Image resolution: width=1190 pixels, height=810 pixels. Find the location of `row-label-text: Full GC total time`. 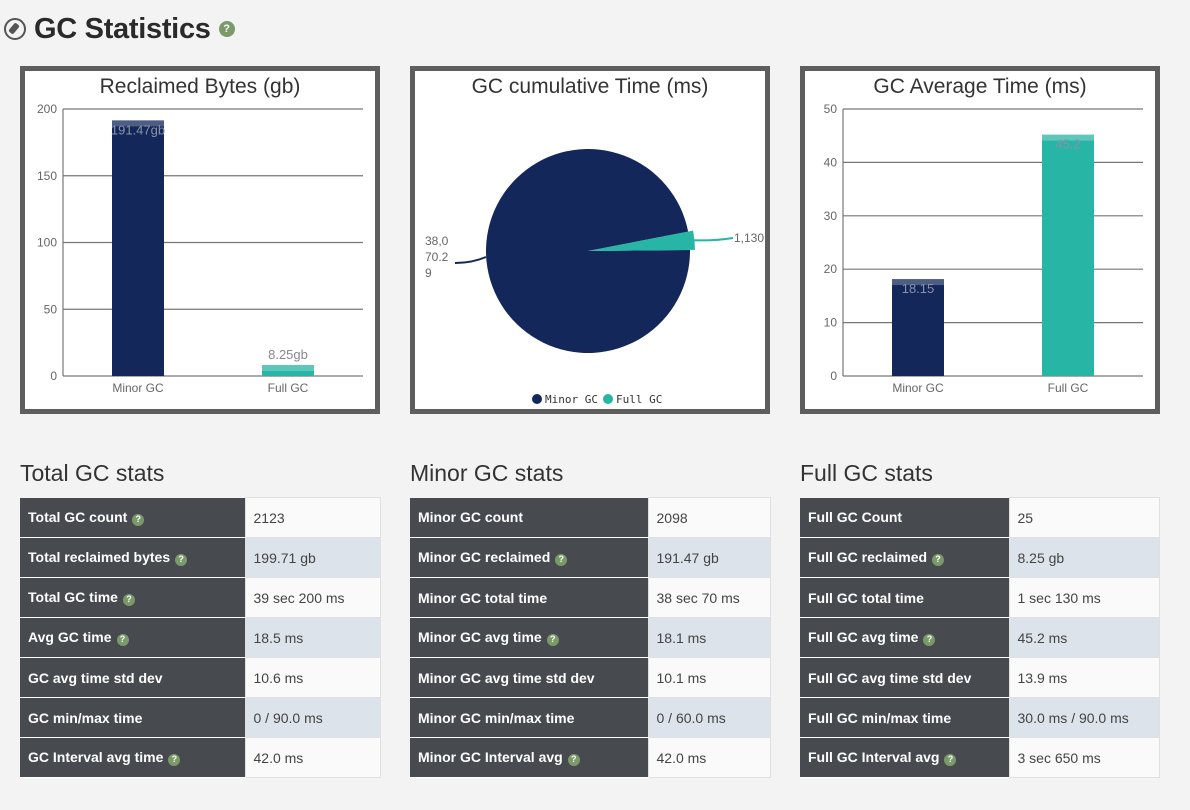

row-label-text: Full GC total time is located at coordinates (866, 597).